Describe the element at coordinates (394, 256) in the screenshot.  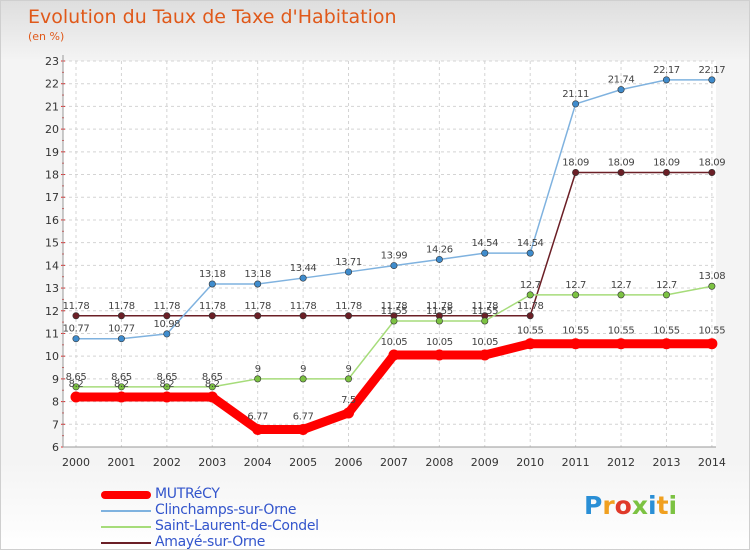
I see `data-label-clinchamps-sur-orne: 13.99` at that location.